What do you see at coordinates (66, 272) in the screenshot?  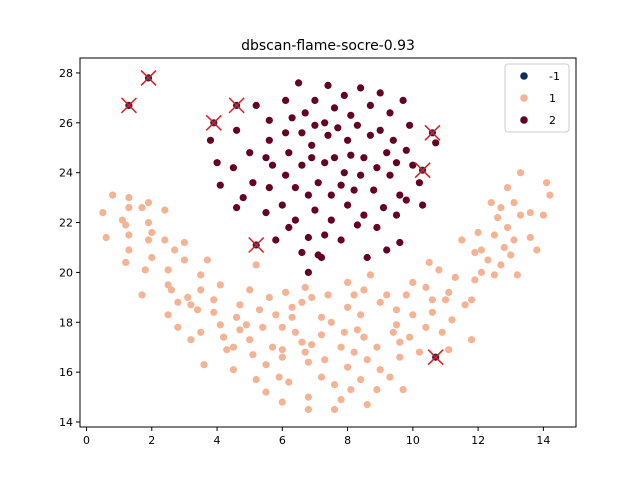 I see `y-tick-label: 20` at bounding box center [66, 272].